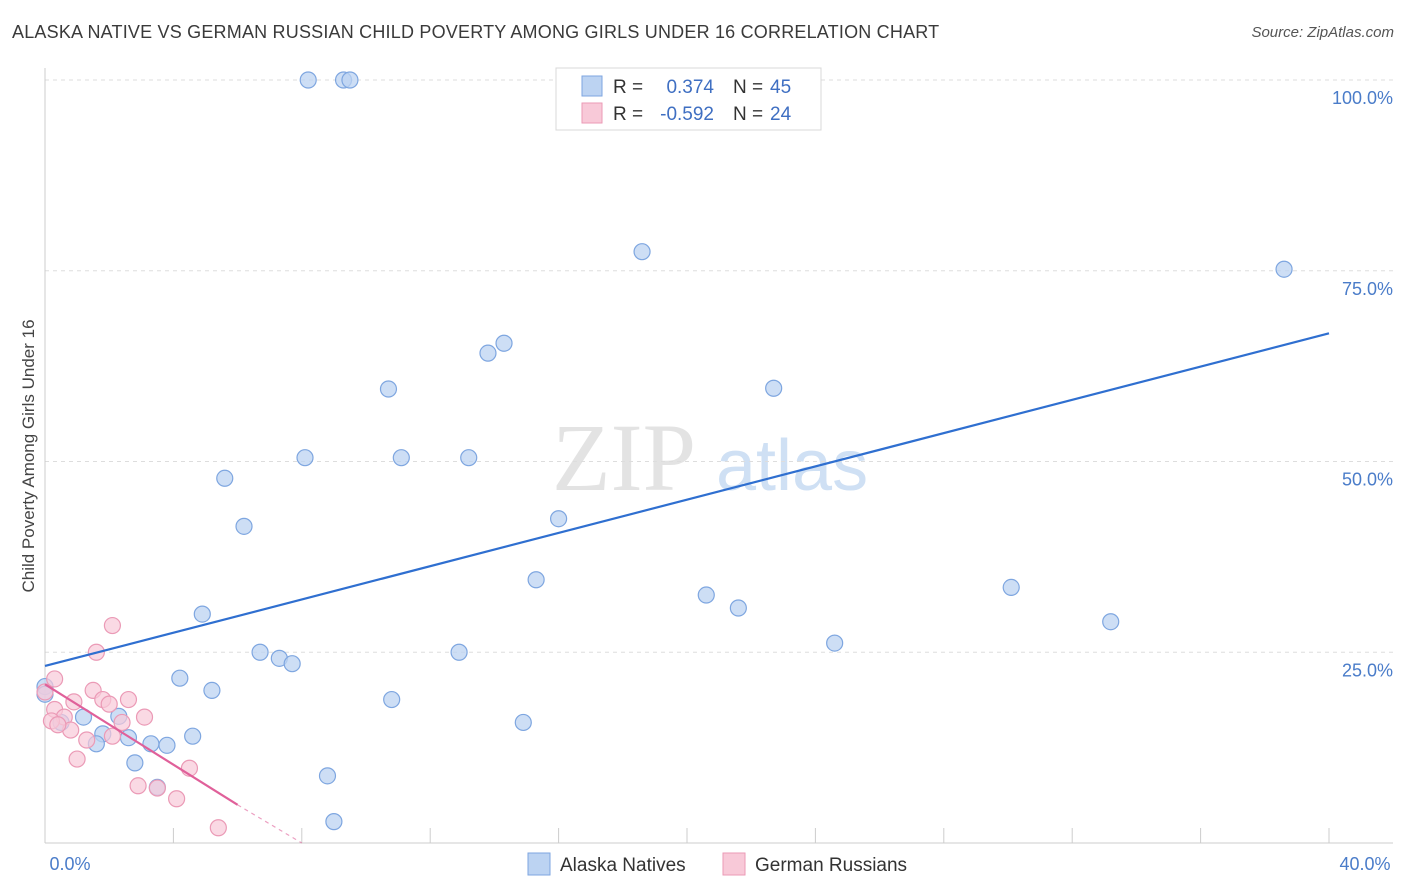 The height and width of the screenshot is (892, 1406). What do you see at coordinates (1364, 864) in the screenshot?
I see `x-tick-max: 40.0%` at bounding box center [1364, 864].